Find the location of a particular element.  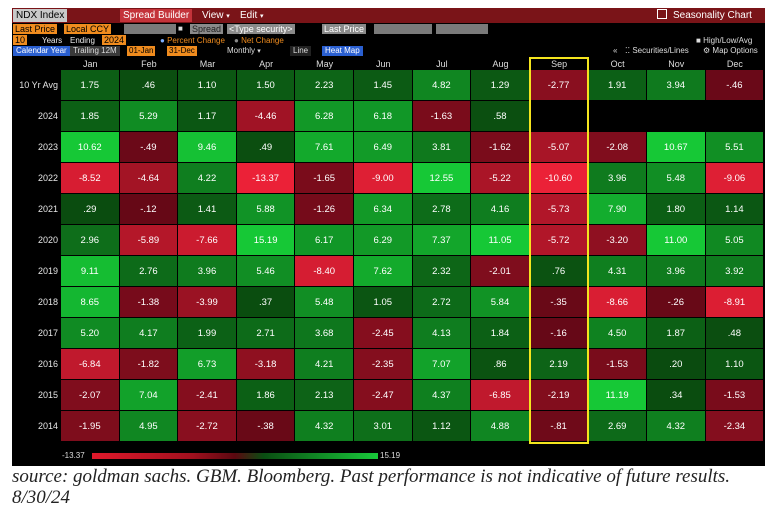

percent-change-radio: ● Percent Change is located at coordinates (192, 40).